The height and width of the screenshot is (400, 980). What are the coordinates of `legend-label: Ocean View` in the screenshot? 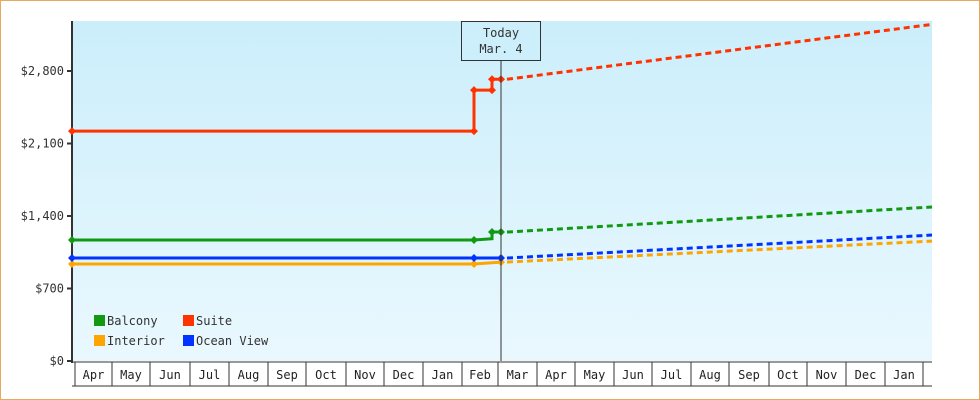 It's located at (232, 341).